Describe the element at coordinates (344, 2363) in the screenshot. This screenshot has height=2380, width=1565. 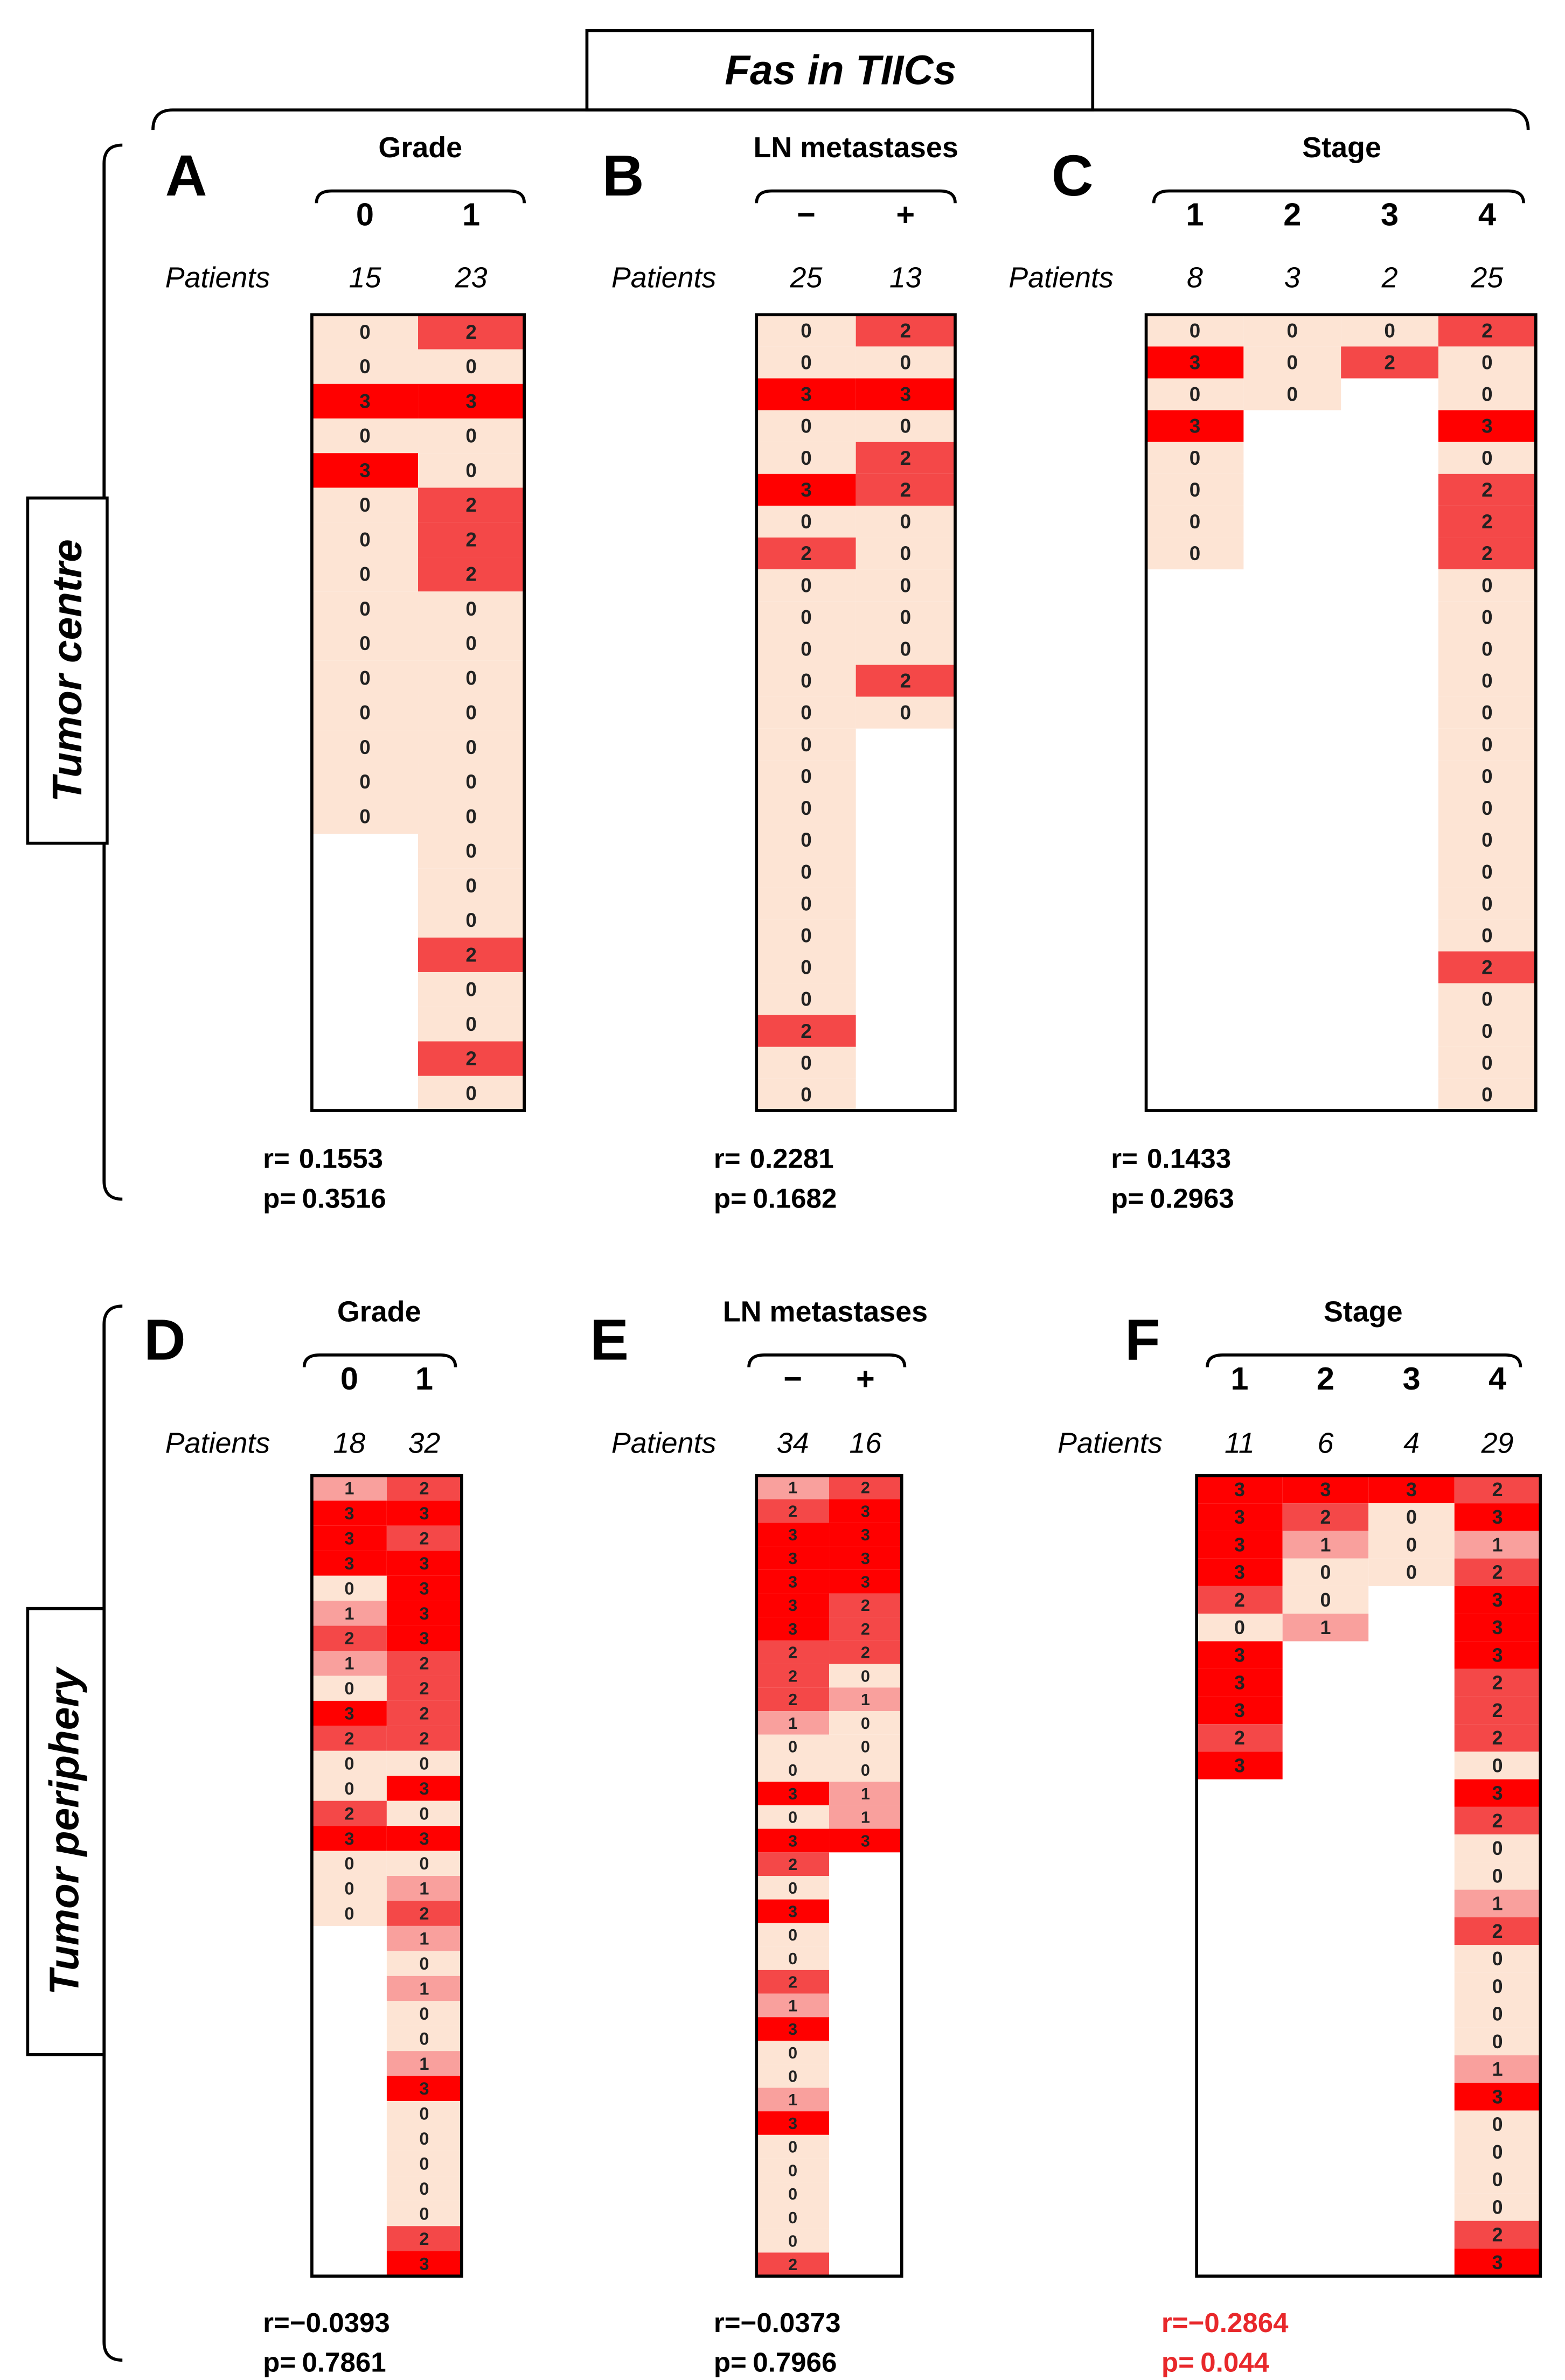
I see `stat-value: 0.7861` at that location.